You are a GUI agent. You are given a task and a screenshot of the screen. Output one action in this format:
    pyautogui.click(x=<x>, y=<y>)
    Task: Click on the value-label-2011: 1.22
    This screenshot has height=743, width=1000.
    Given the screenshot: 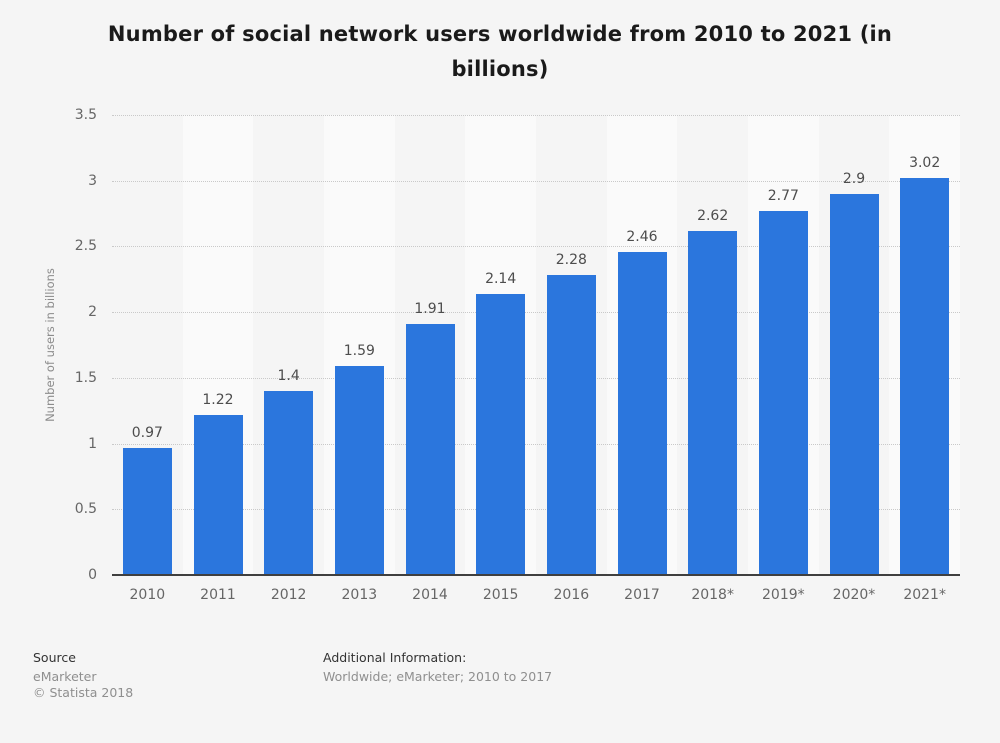 What is the action you would take?
    pyautogui.click(x=218, y=399)
    